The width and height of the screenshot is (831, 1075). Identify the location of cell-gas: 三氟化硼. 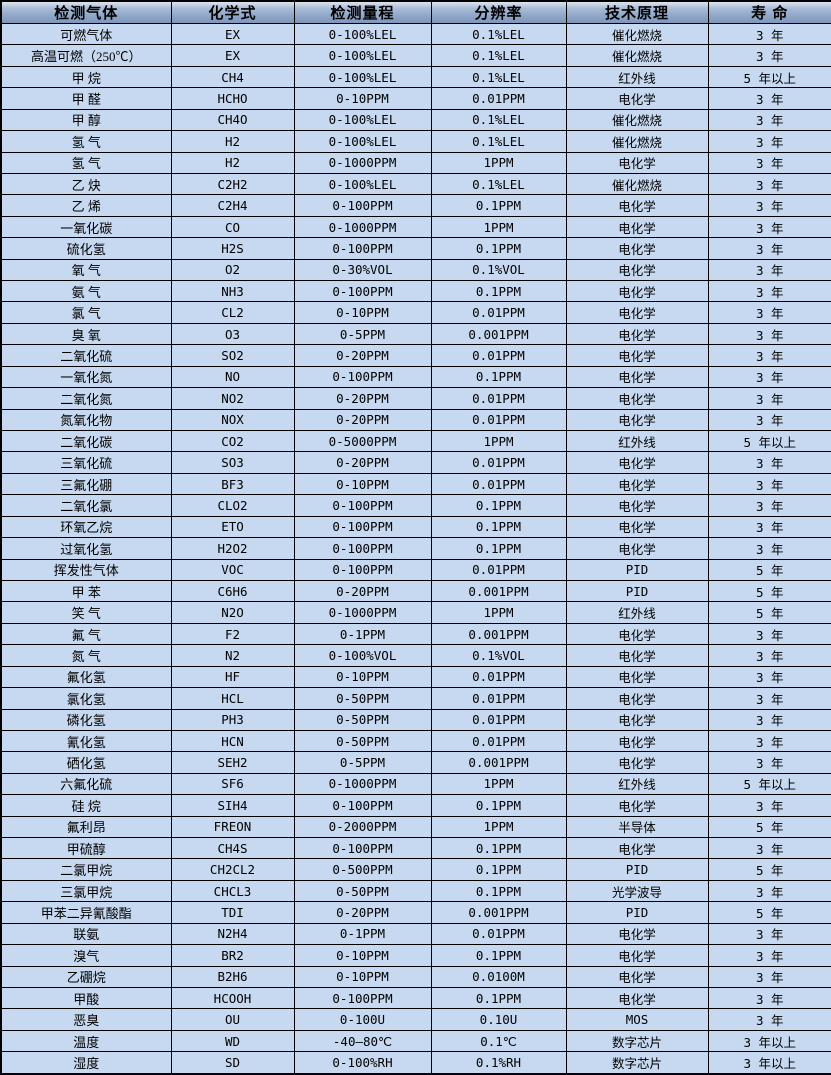
(86, 484).